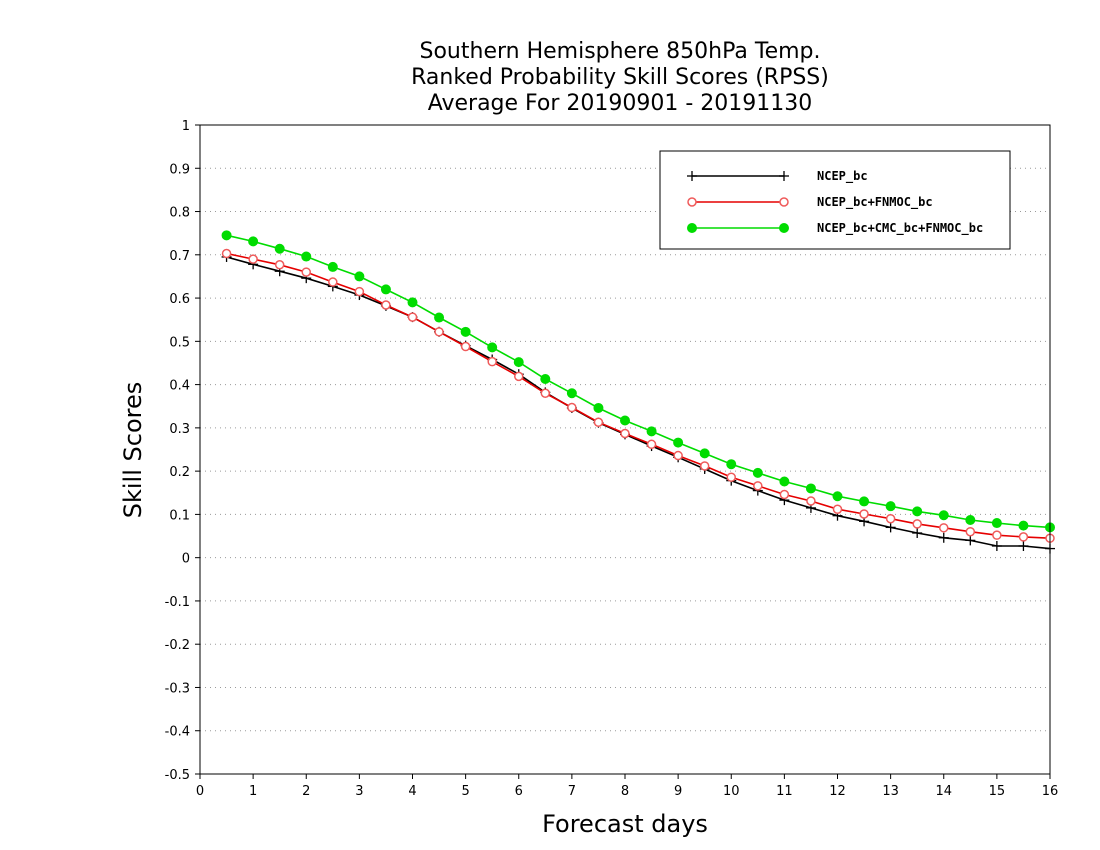 The width and height of the screenshot is (1100, 850). Describe the element at coordinates (412, 791) in the screenshot. I see `x-tick-label: 4` at that location.